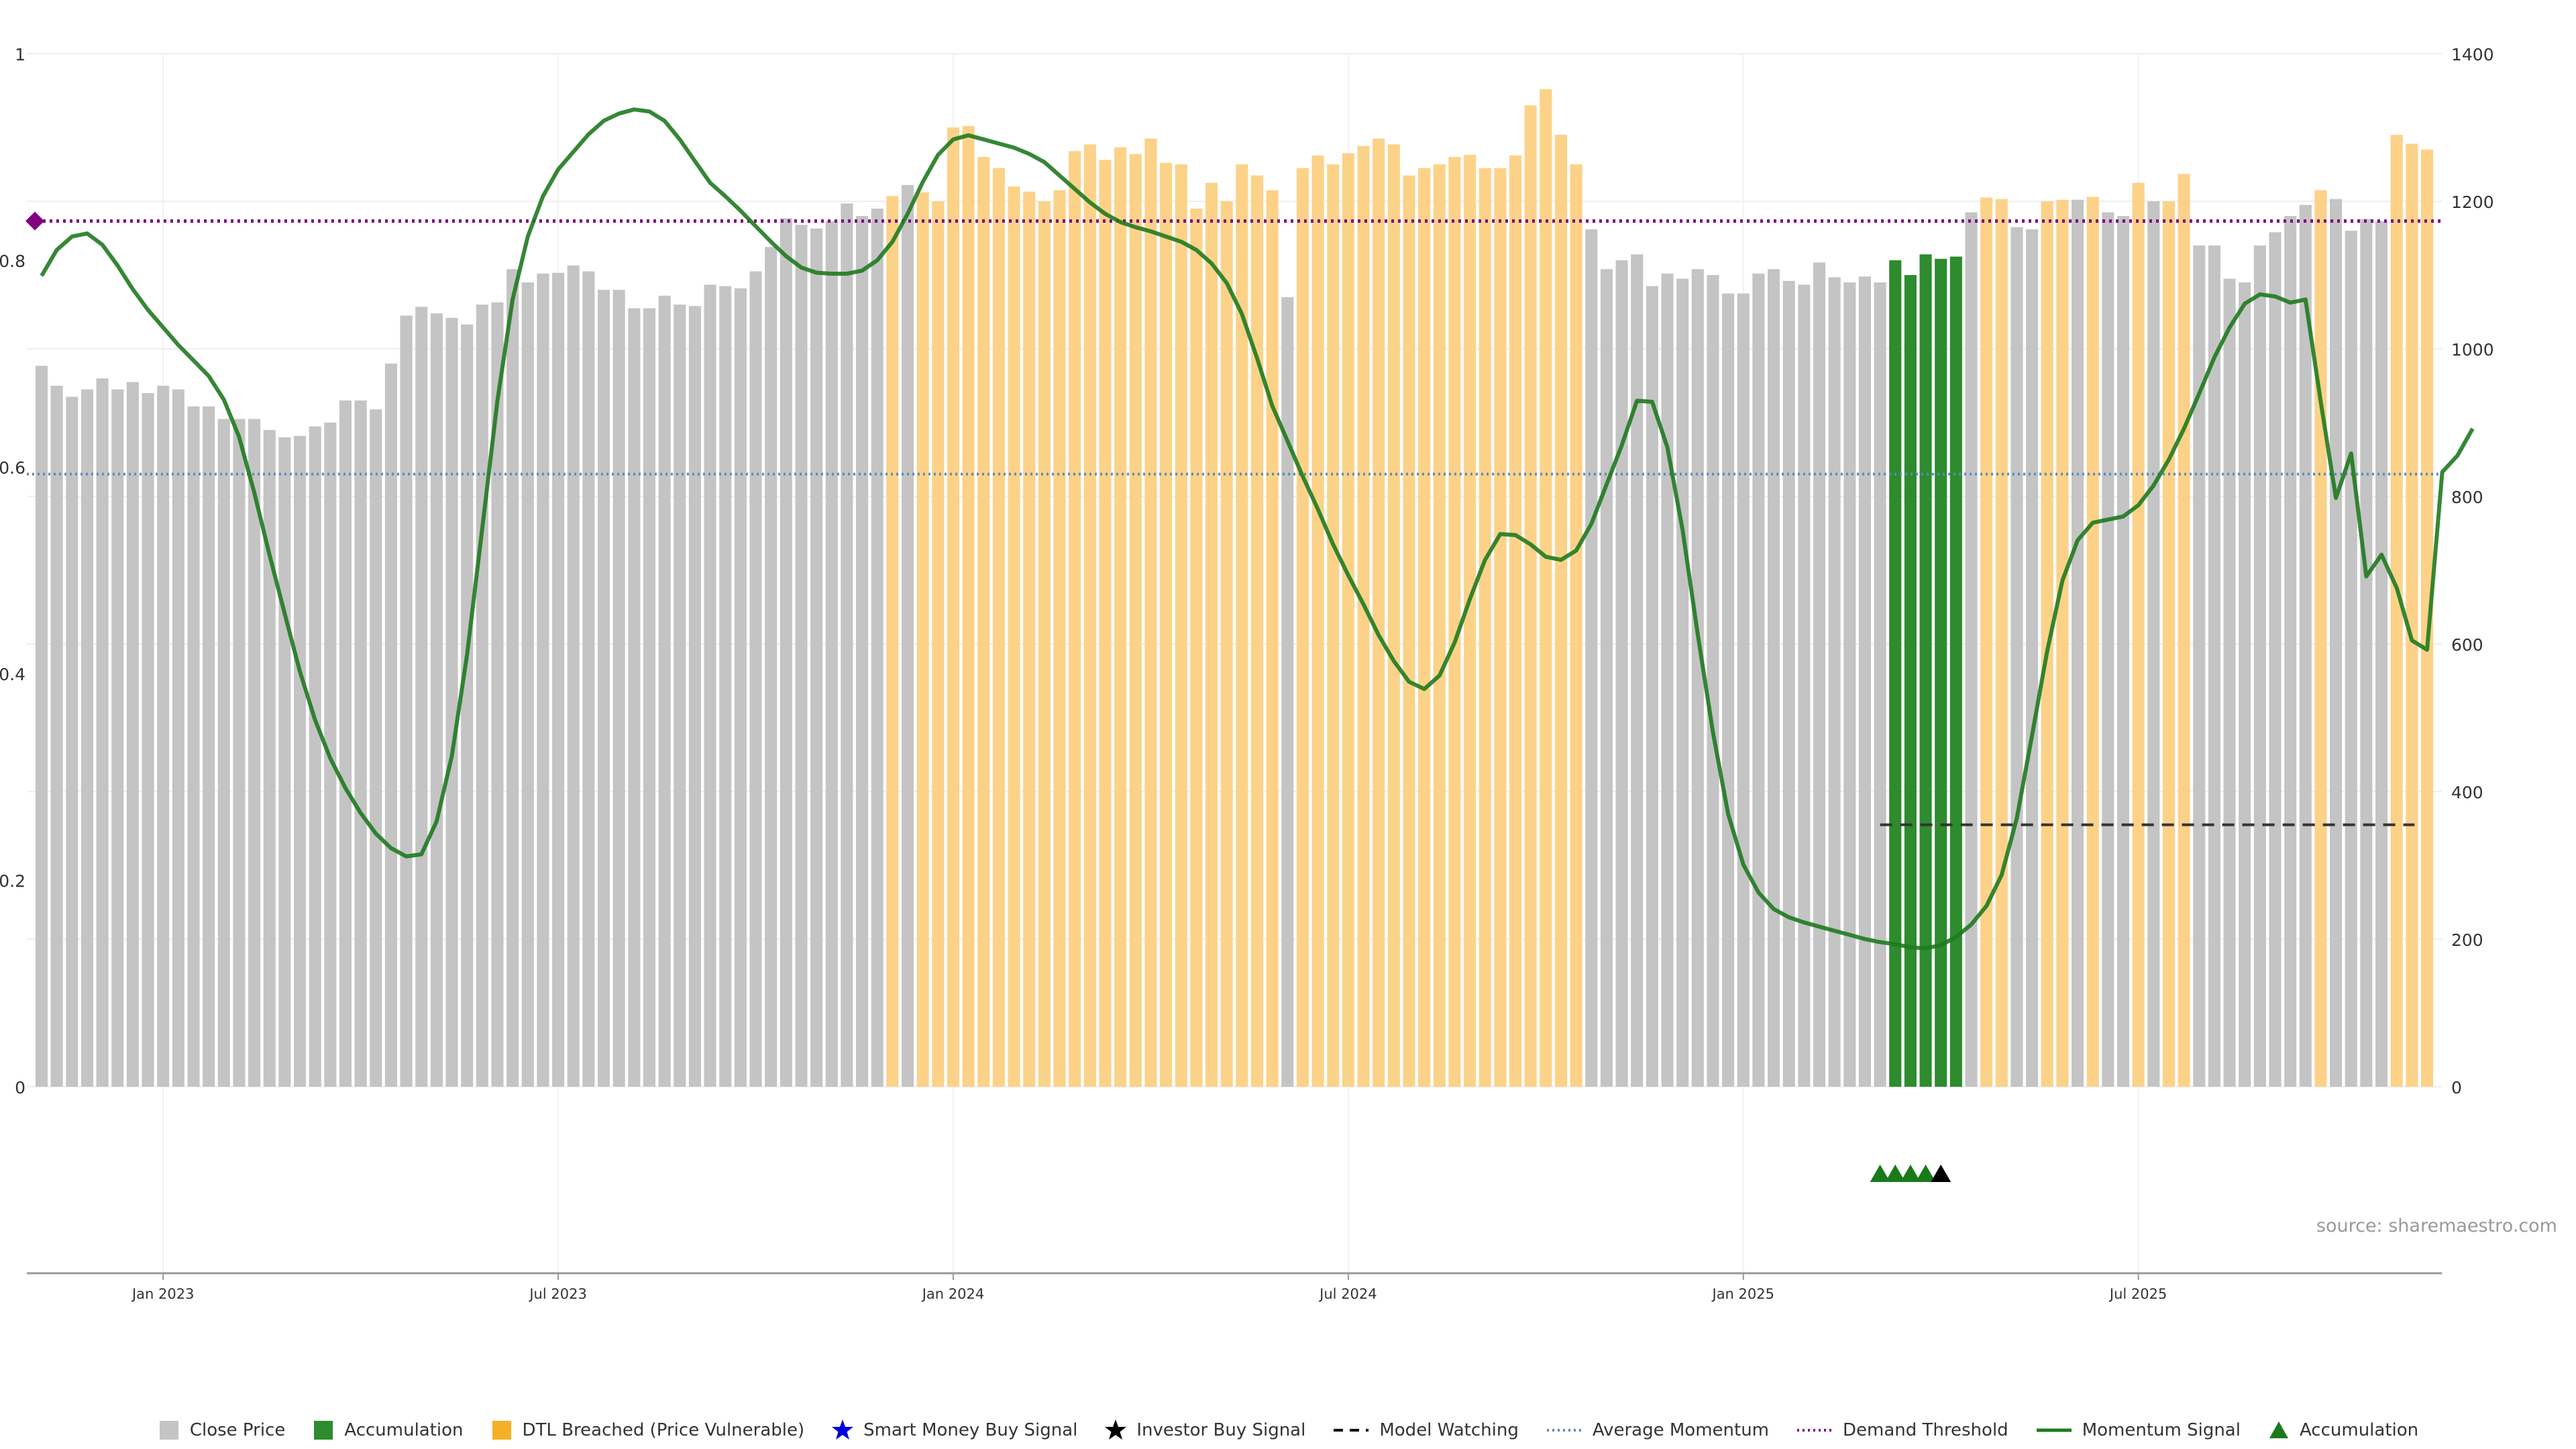  I want to click on line-legend-icon, so click(2054, 1430).